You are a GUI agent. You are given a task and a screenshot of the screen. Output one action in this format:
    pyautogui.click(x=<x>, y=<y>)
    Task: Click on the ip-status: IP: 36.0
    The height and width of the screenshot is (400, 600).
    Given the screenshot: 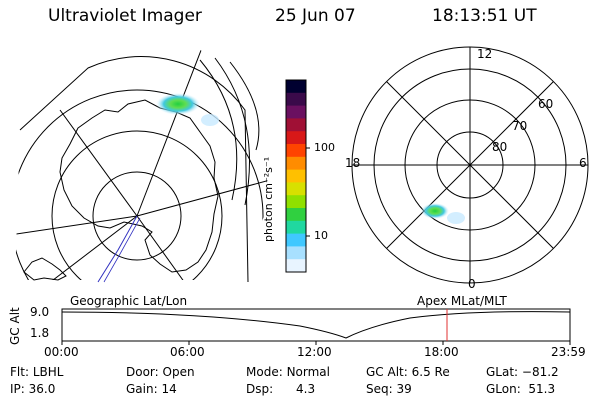 What is the action you would take?
    pyautogui.click(x=33, y=389)
    